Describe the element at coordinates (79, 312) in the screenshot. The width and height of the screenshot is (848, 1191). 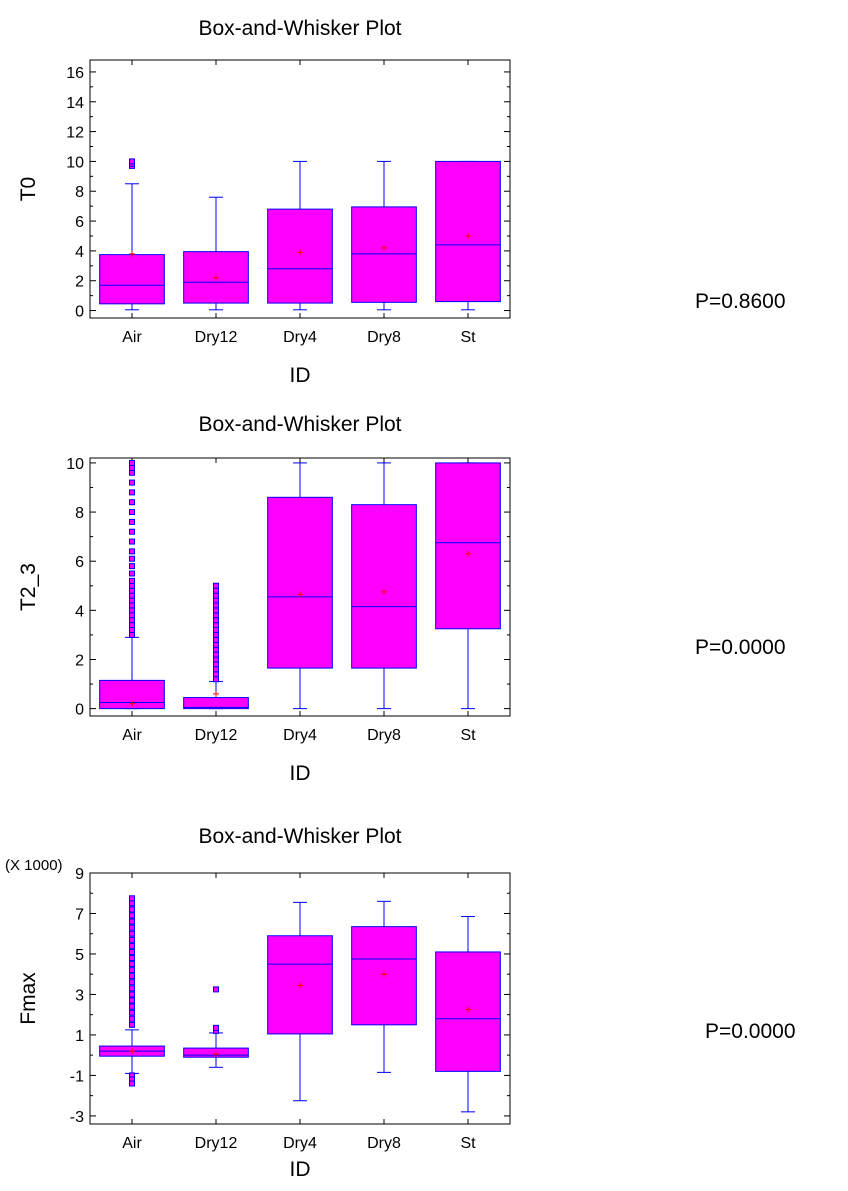
I see `y-tick-label: 0` at that location.